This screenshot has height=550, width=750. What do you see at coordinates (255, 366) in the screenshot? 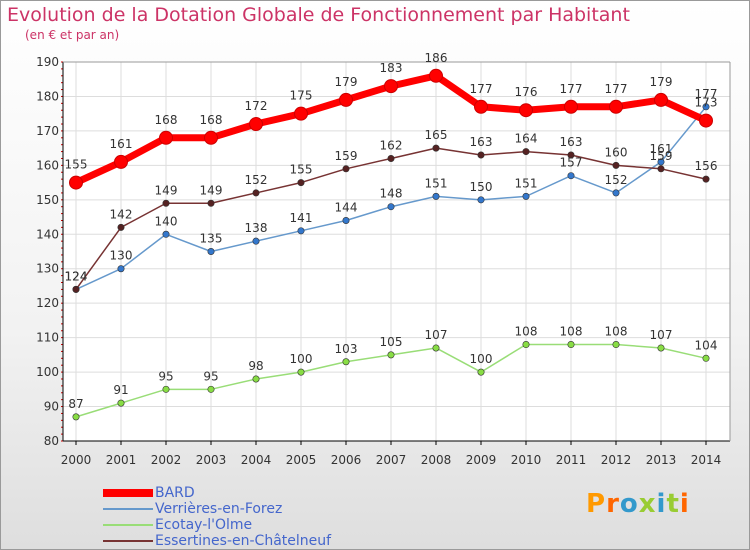
I see `data-label: 98` at bounding box center [255, 366].